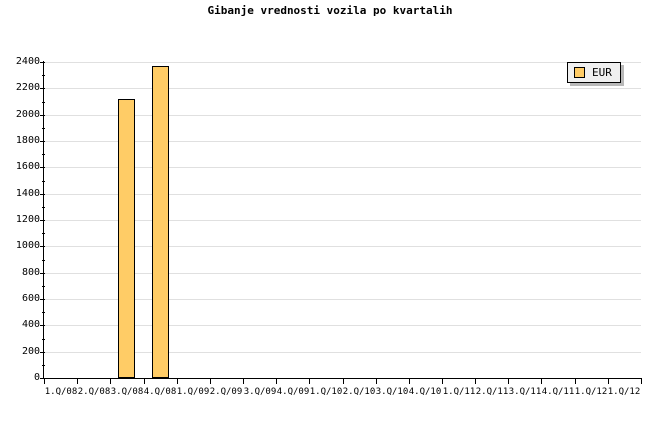  What do you see at coordinates (326, 392) in the screenshot?
I see `x-axis-tick-label: 1.Q/10` at bounding box center [326, 392].